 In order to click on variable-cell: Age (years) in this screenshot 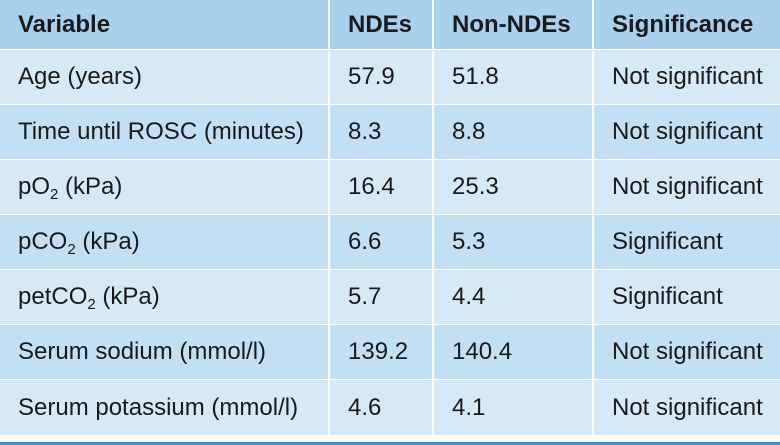, I will do `click(165, 77)`.